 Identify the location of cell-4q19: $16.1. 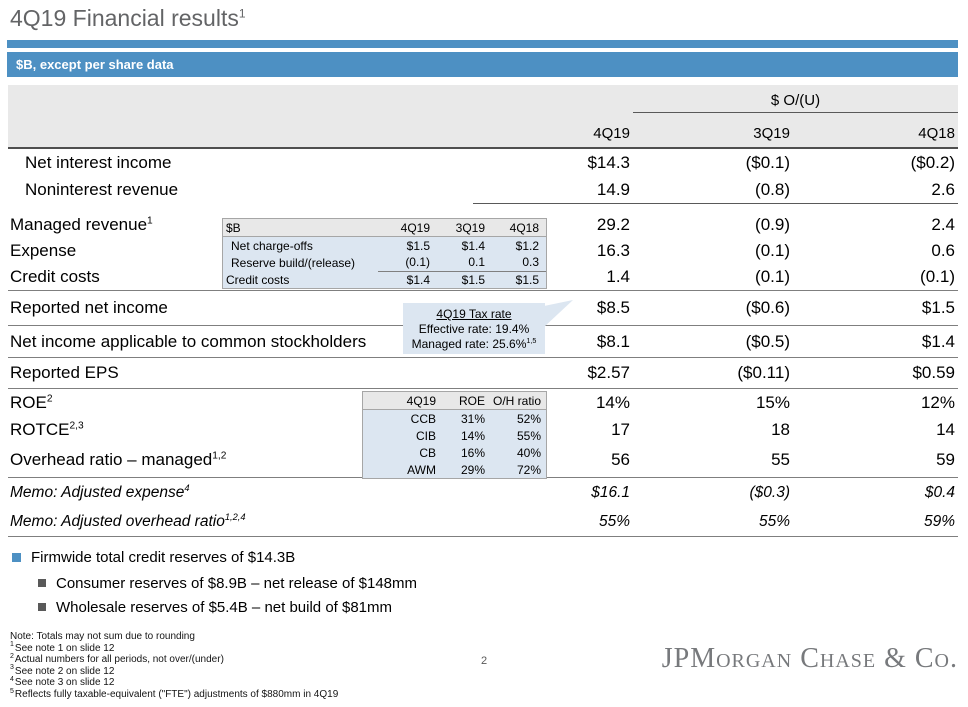
(610, 492).